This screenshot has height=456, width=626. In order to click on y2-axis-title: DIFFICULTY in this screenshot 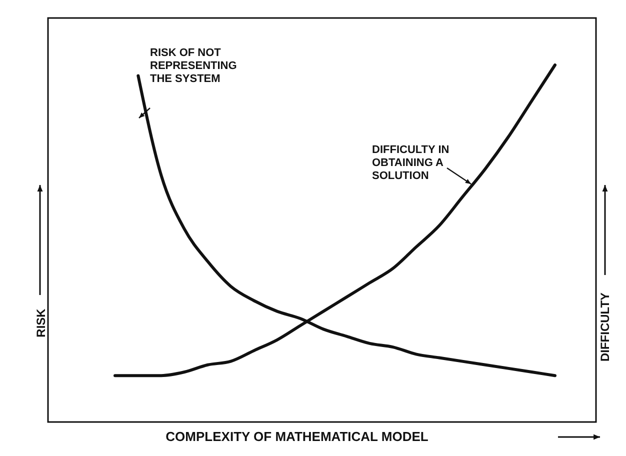, I will do `click(605, 327)`.